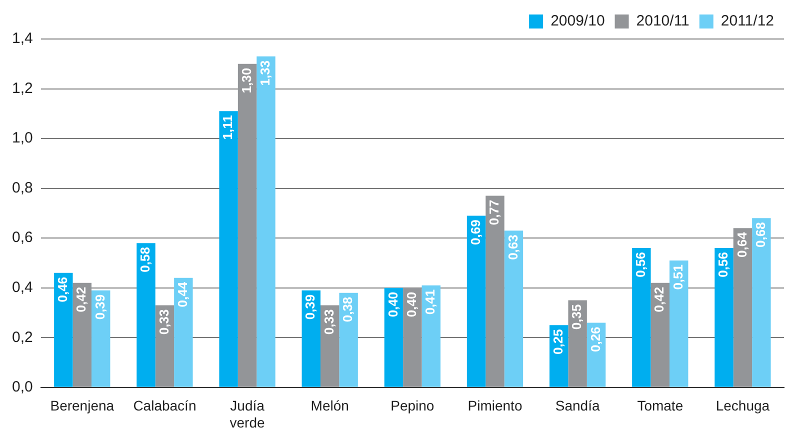 The width and height of the screenshot is (792, 435). Describe the element at coordinates (247, 414) in the screenshot. I see `x-tick-label: Judía verde` at that location.